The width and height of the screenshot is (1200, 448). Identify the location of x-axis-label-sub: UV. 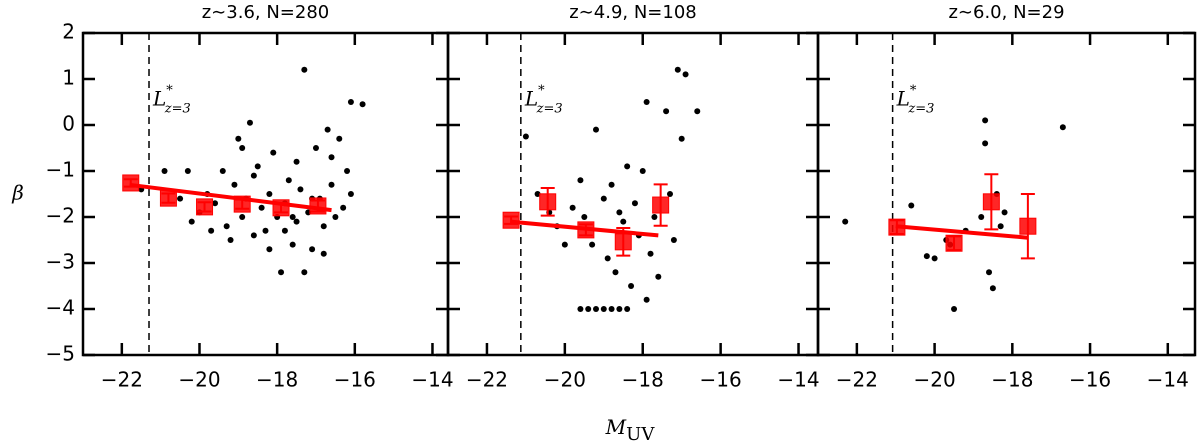
(640, 434).